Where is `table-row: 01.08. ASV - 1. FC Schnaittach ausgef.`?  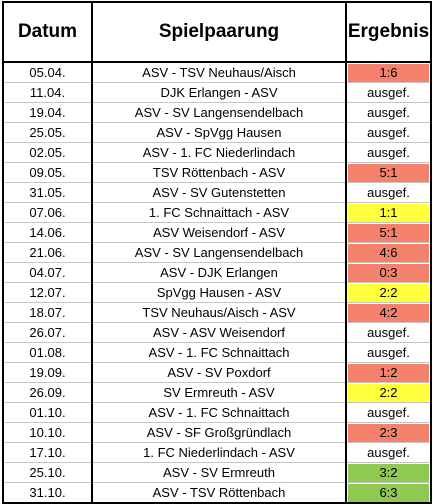
table-row: 01.08. ASV - 1. FC Schnaittach ausgef. is located at coordinates (217, 352).